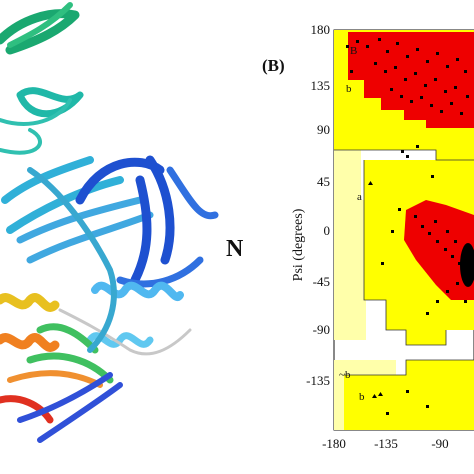 The height and width of the screenshot is (474, 474). What do you see at coordinates (125, 220) in the screenshot?
I see `ribbon-blue-barrel` at bounding box center [125, 220].